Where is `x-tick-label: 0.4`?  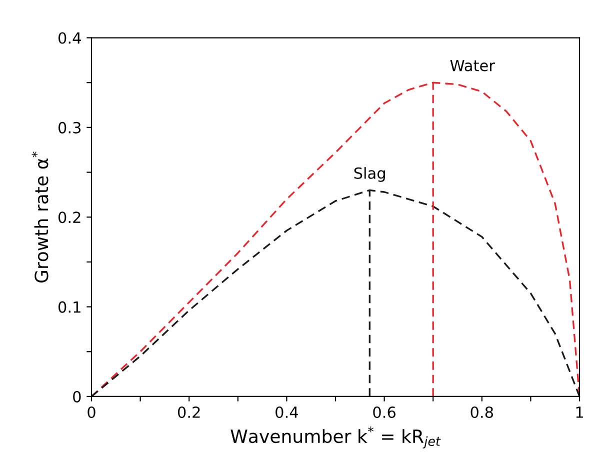
x-tick-label: 0.4 is located at coordinates (287, 412).